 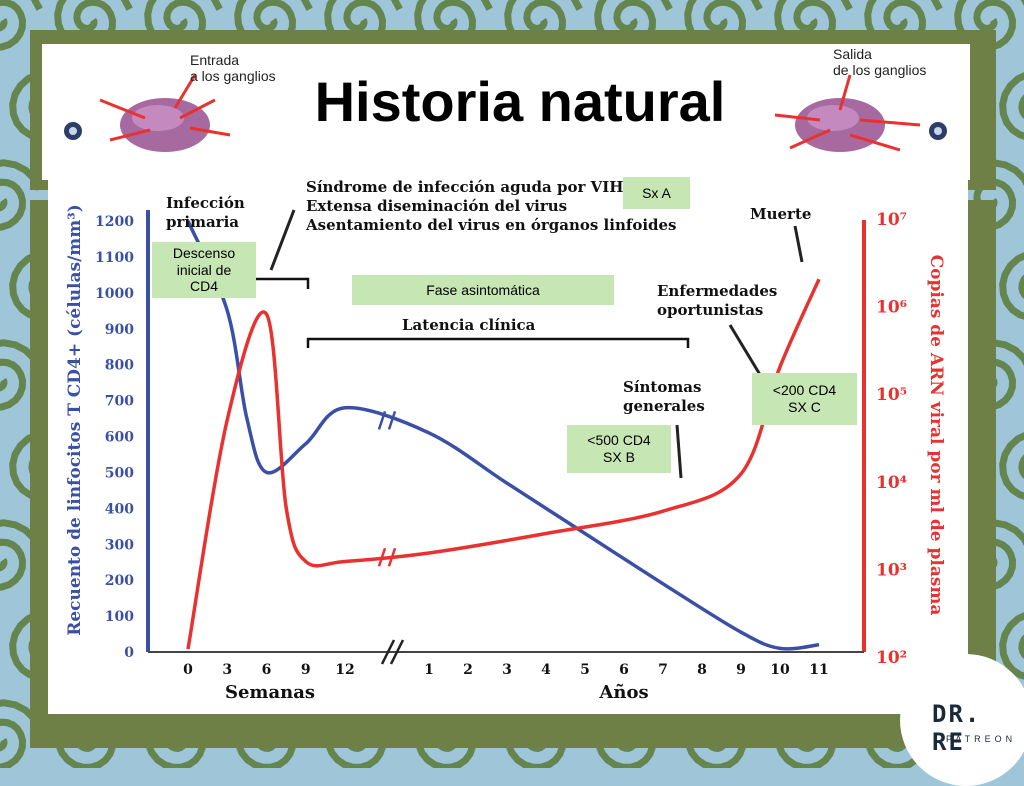 I want to click on y-left-tick-label: 900, so click(x=119, y=330).